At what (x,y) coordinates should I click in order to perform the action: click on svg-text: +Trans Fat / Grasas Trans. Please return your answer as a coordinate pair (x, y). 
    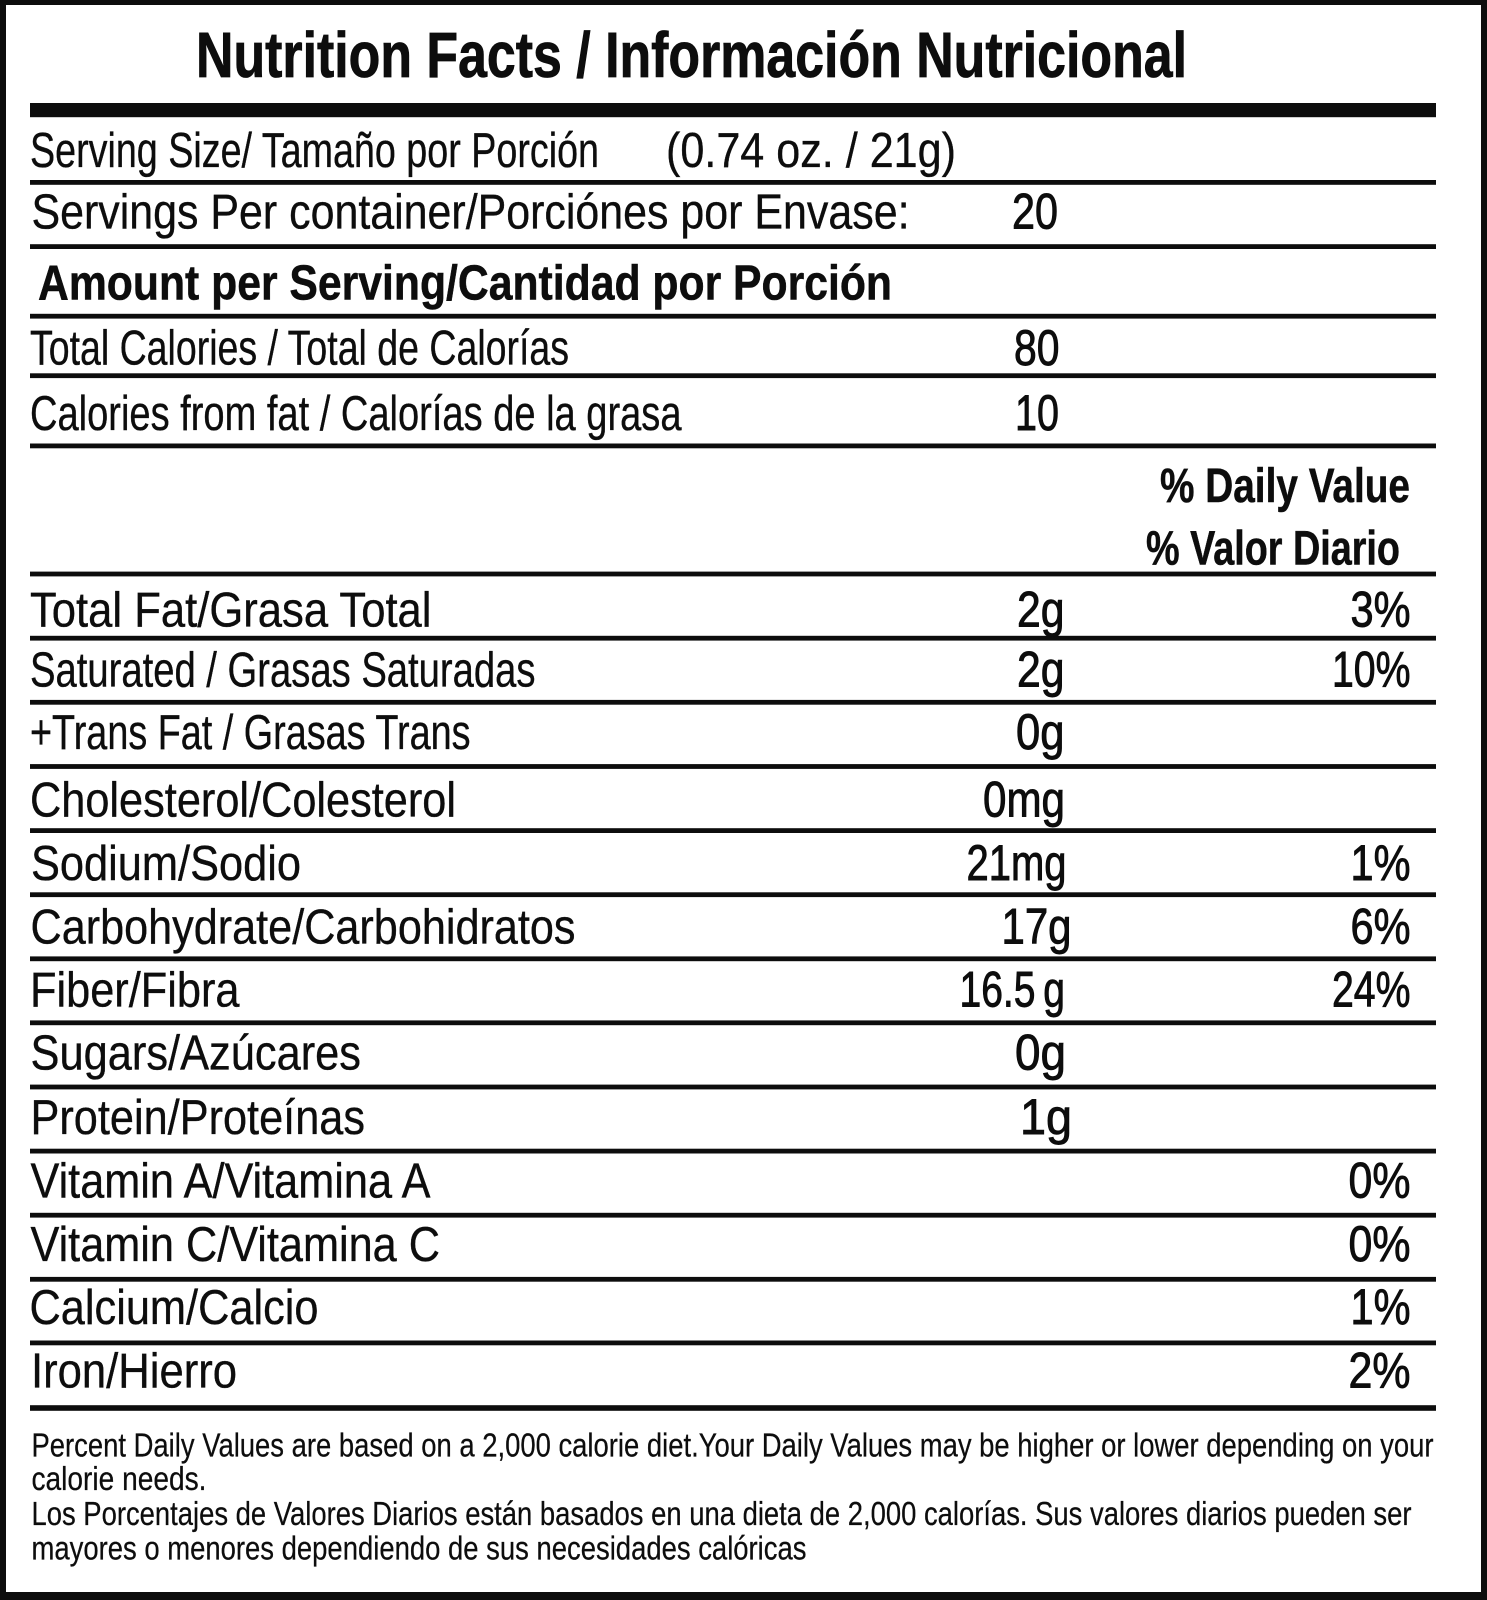
    Looking at the image, I should click on (250, 733).